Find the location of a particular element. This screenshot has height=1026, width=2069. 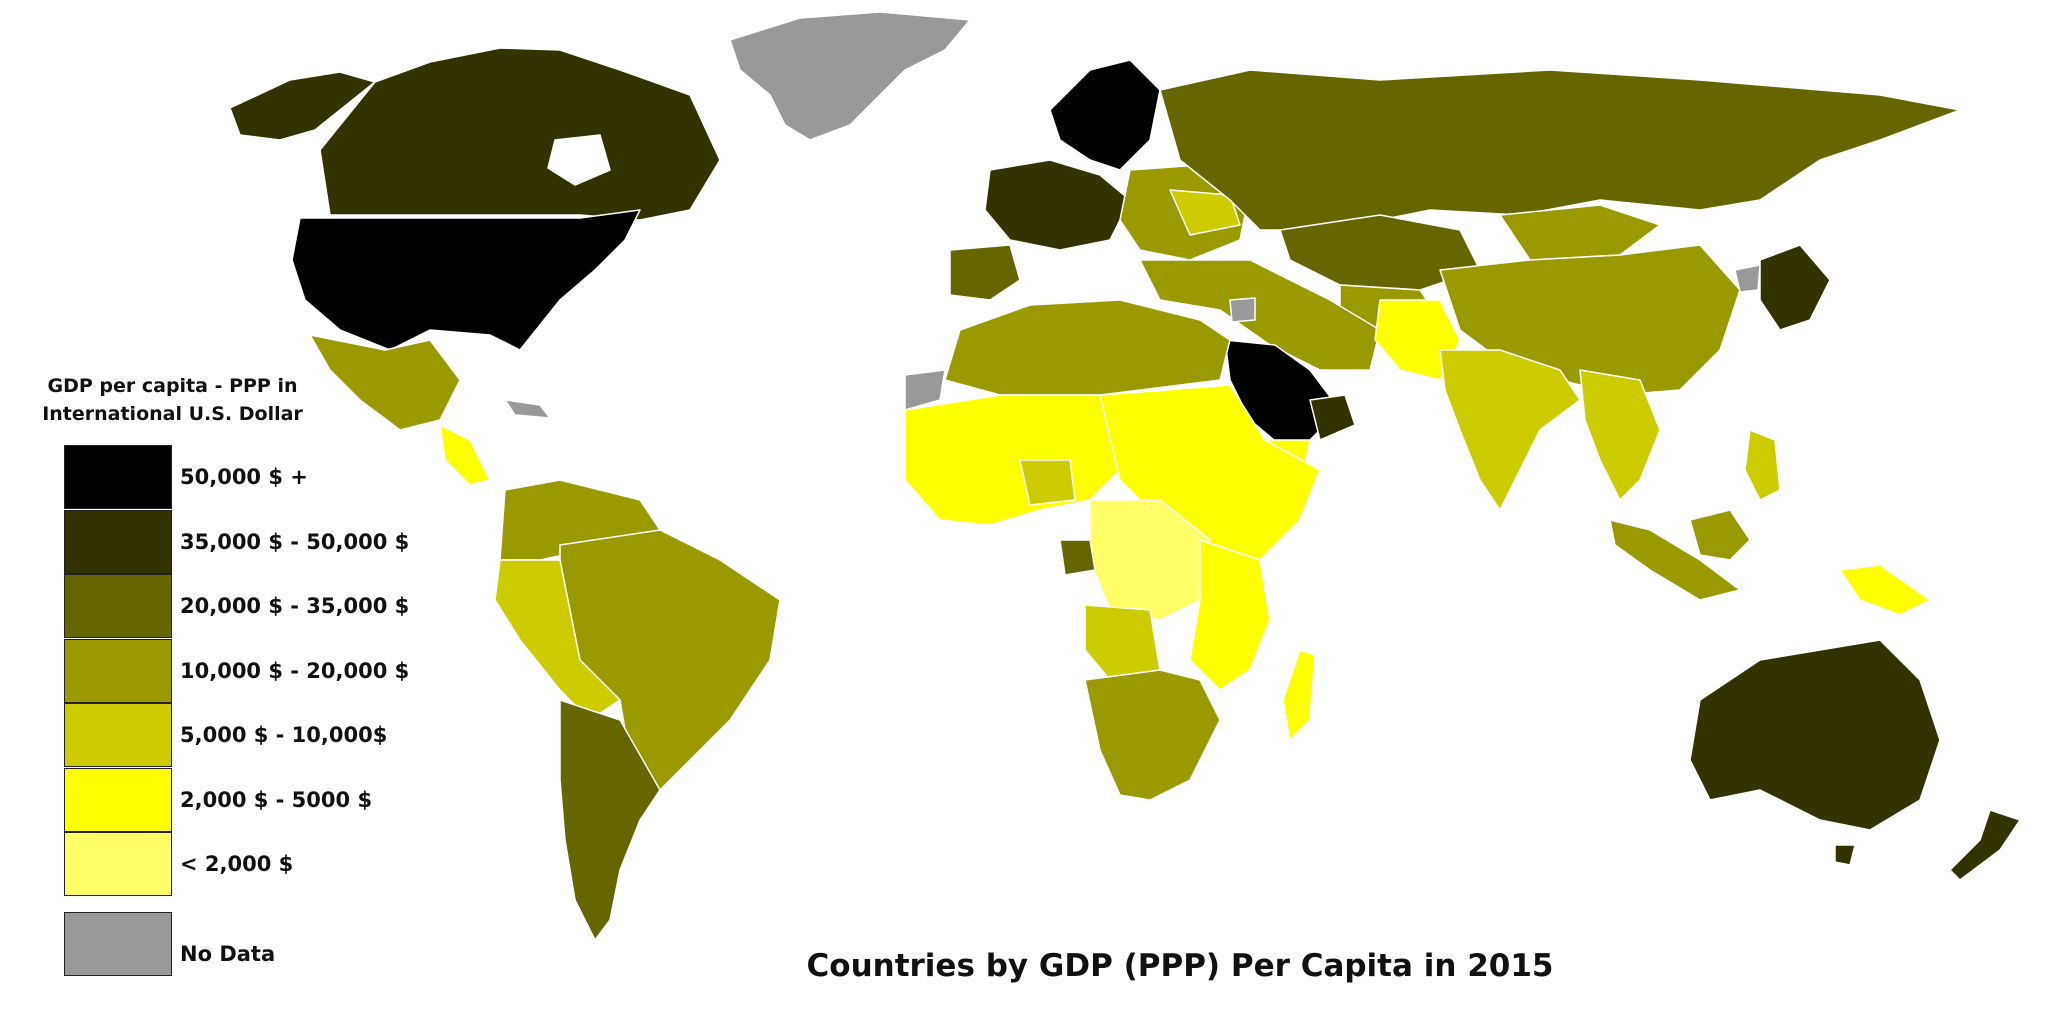

region-southern-africa is located at coordinates (1152, 735).